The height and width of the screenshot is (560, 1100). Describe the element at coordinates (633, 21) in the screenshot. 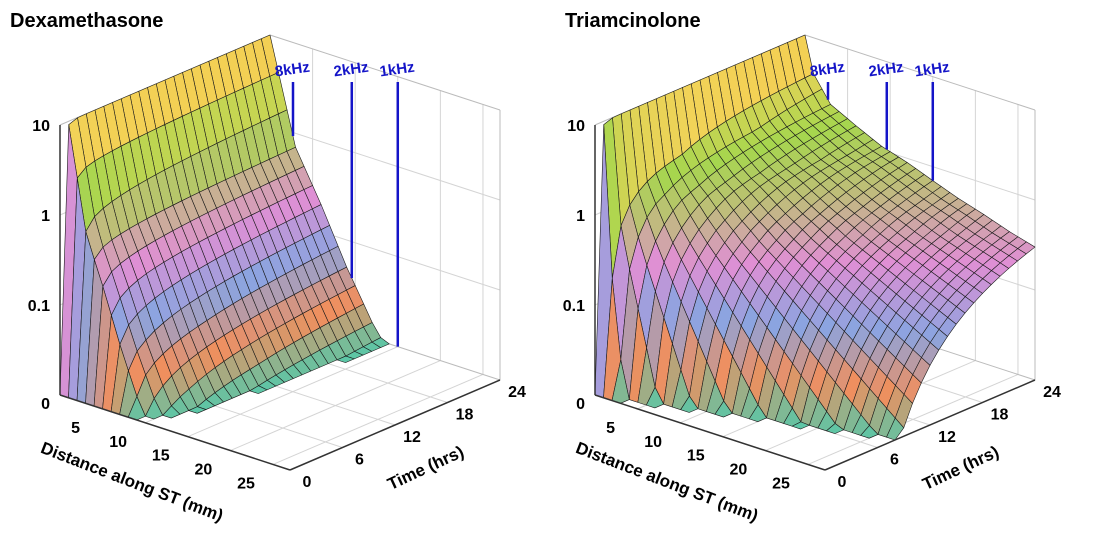

I see `chart-title: Triamcinolone` at that location.